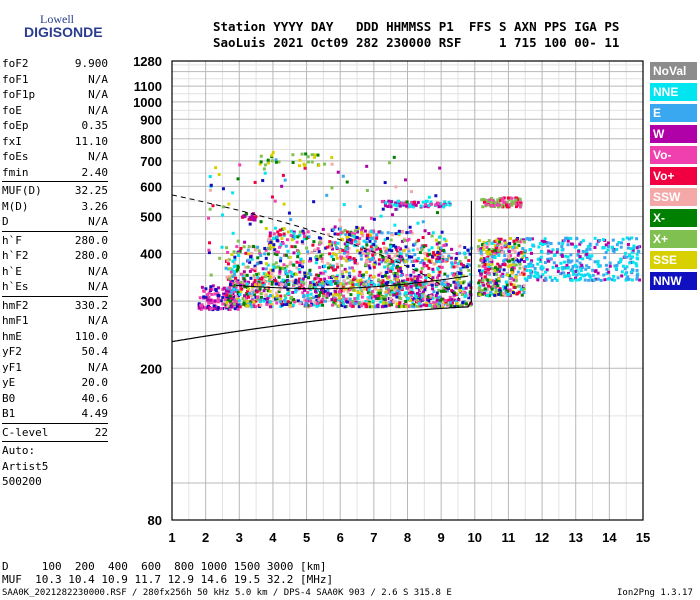 The width and height of the screenshot is (700, 600). I want to click on x-tick-label: 1, so click(171, 537).